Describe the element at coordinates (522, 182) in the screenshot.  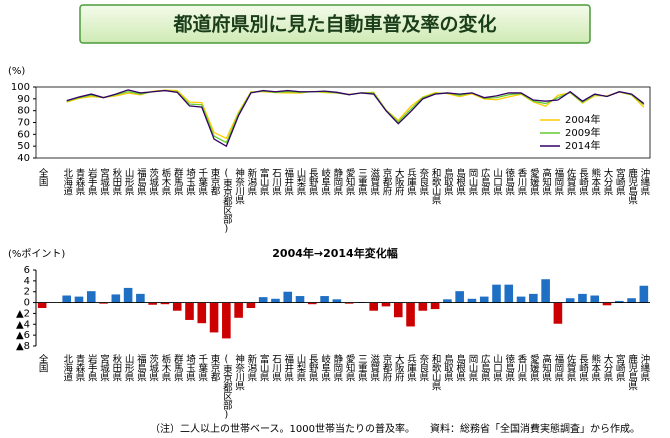
I see `x-tick-label: 香川県` at that location.